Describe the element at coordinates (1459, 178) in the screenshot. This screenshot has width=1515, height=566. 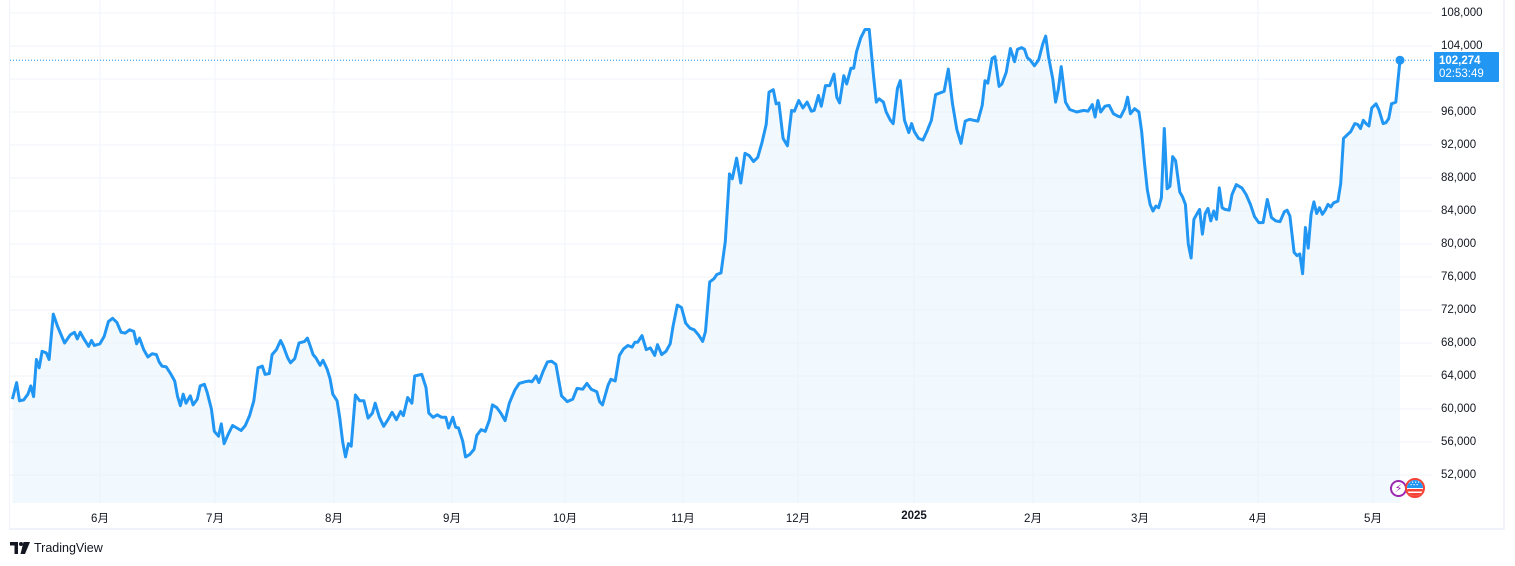
I see `price-axis-label: 88,000` at that location.